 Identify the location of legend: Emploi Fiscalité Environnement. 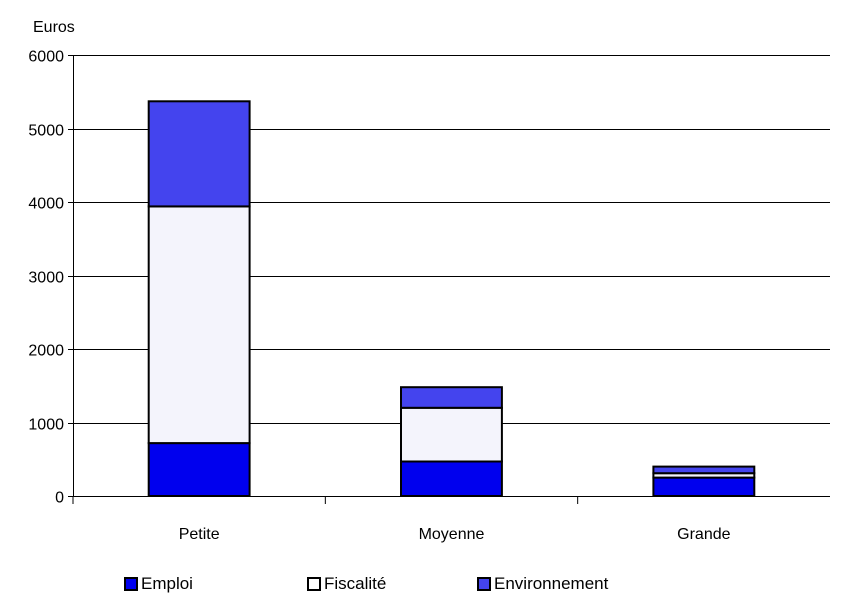
(422, 585).